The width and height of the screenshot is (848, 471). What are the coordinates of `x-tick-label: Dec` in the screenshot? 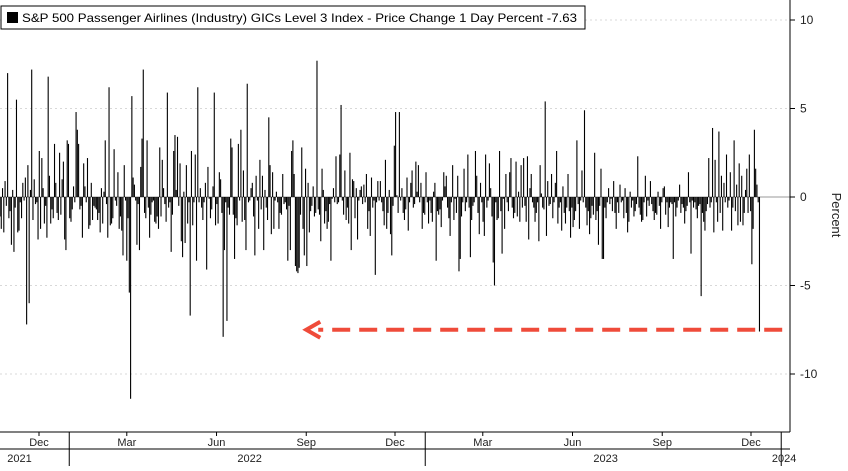 It's located at (39, 443).